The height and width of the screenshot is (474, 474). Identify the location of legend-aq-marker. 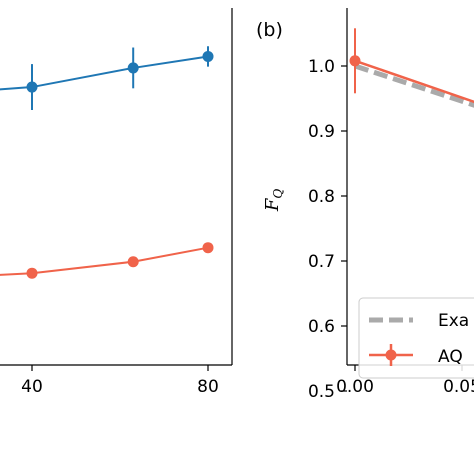
(391, 355).